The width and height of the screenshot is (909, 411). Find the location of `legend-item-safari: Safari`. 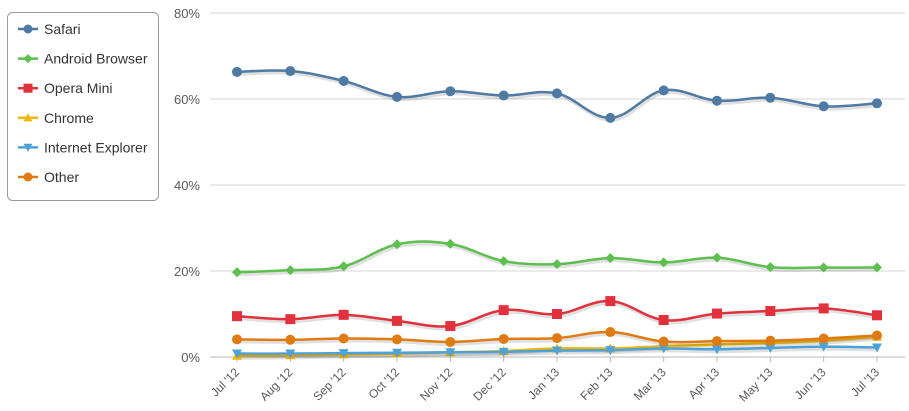

legend-item-safari: Safari is located at coordinates (49, 29).